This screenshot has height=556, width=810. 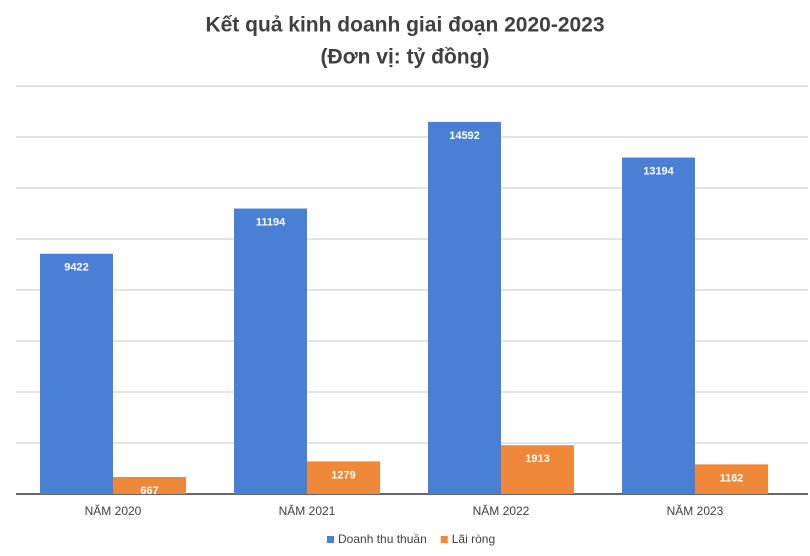 What do you see at coordinates (464, 136) in the screenshot?
I see `value-label: 14592` at bounding box center [464, 136].